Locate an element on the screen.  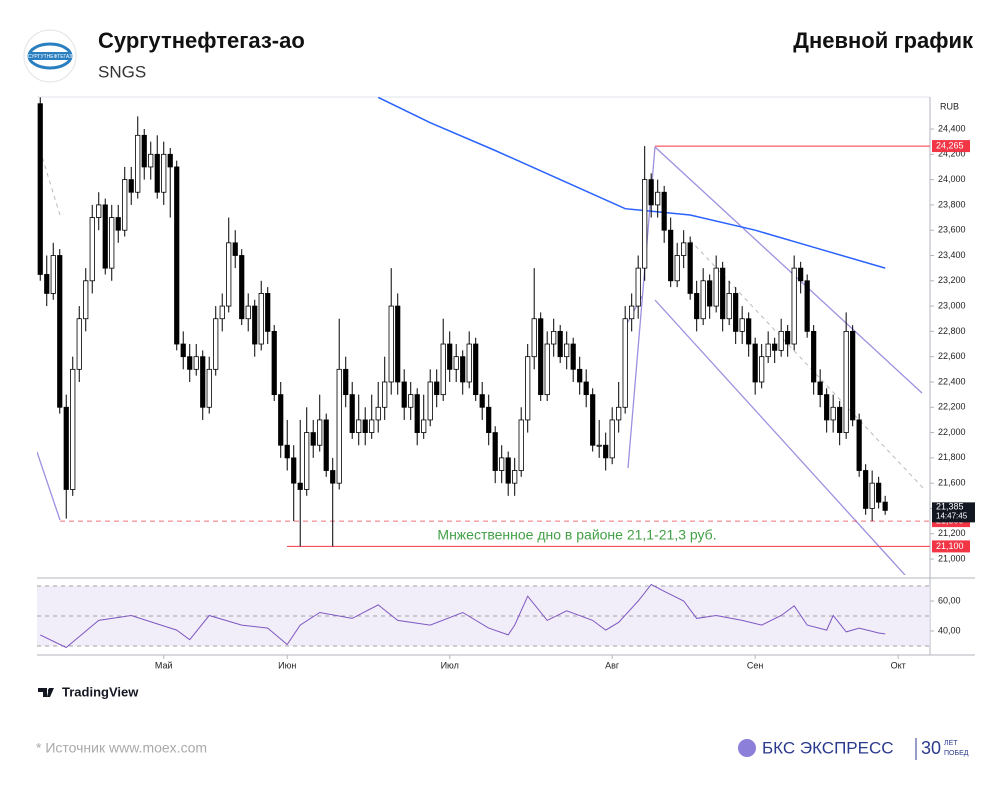
y-tick-label: 22,200 is located at coordinates (952, 407).